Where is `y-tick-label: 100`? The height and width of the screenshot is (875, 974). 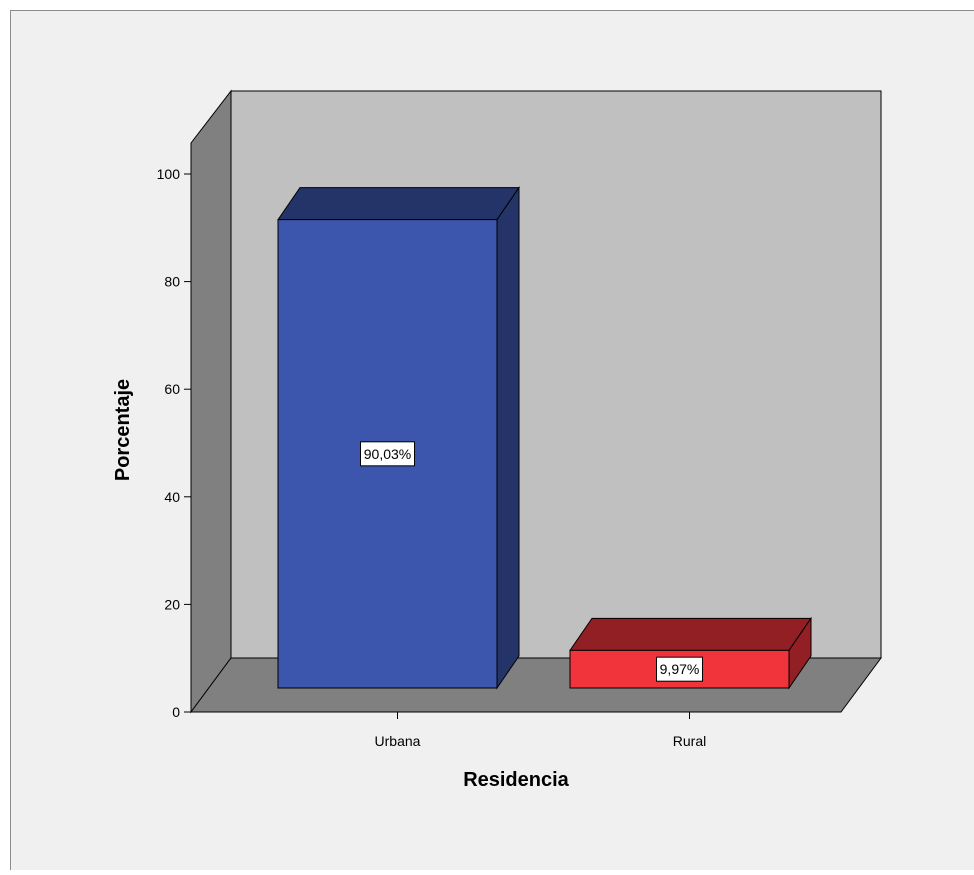 y-tick-label: 100 is located at coordinates (169, 174).